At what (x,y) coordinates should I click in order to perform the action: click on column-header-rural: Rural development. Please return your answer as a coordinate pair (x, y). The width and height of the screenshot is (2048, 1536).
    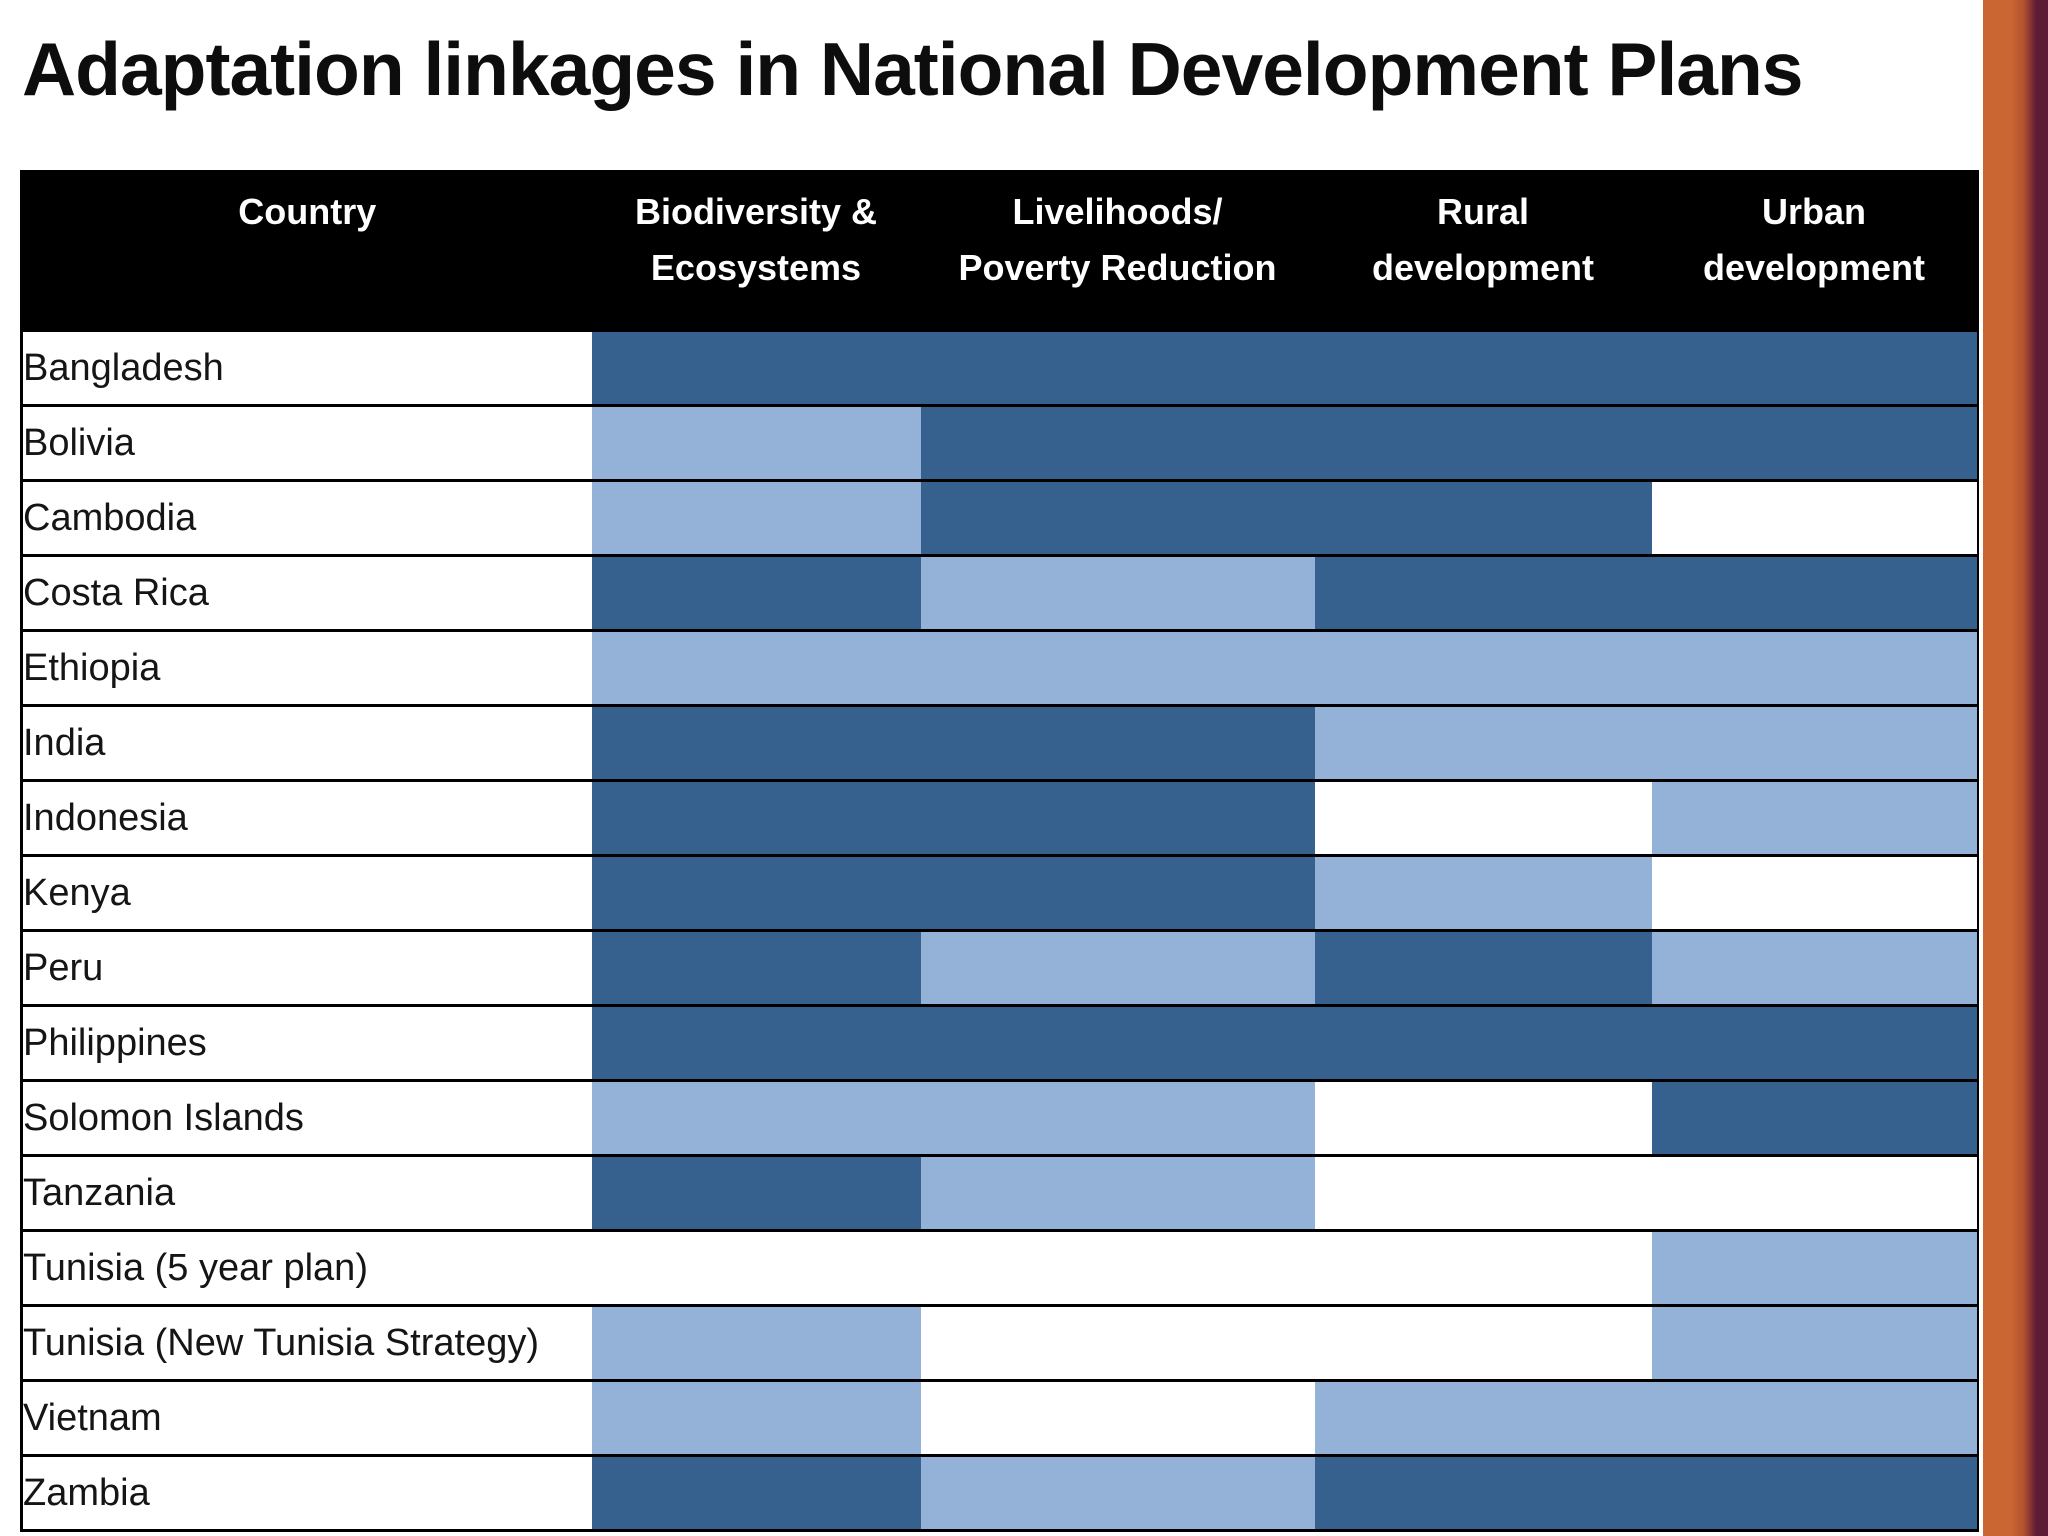
    Looking at the image, I should click on (1483, 251).